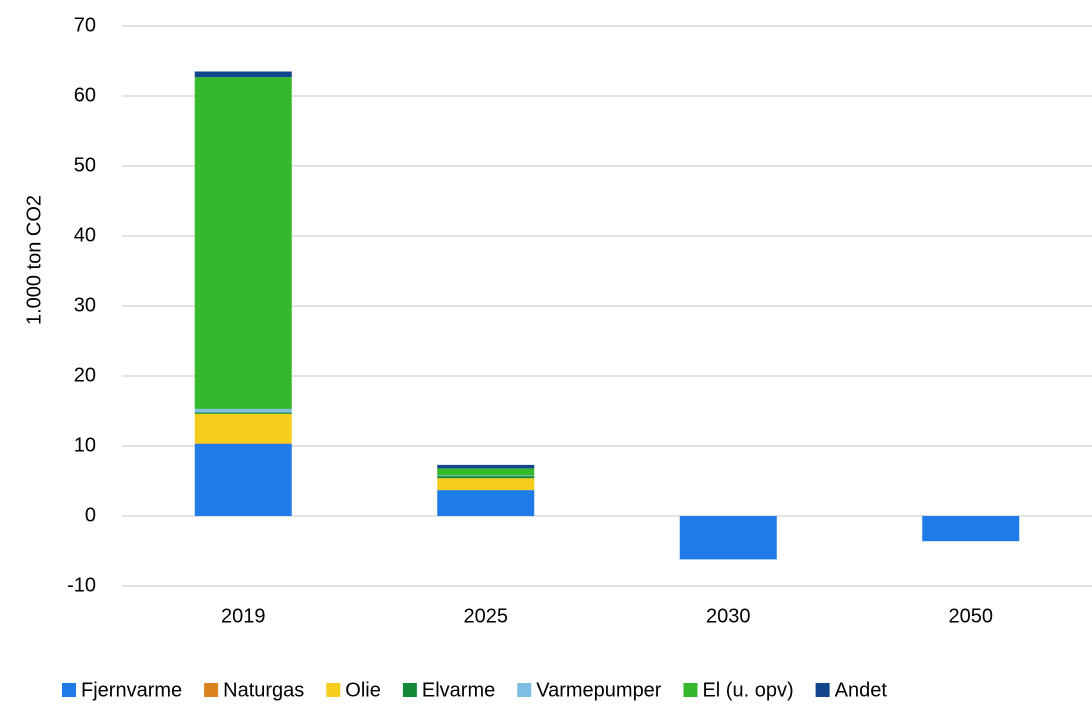  What do you see at coordinates (971, 616) in the screenshot?
I see `x-tick-label: 2050` at bounding box center [971, 616].